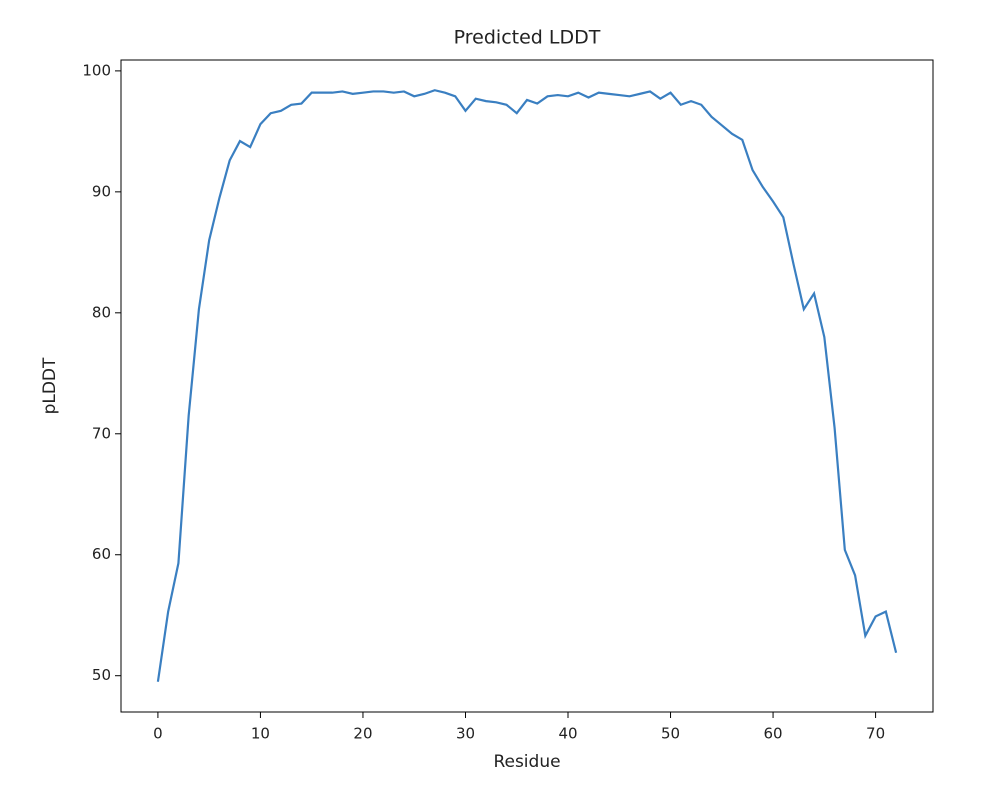 The image size is (992, 790). Describe the element at coordinates (50, 385) in the screenshot. I see `y-axis-label: pLDDT` at that location.